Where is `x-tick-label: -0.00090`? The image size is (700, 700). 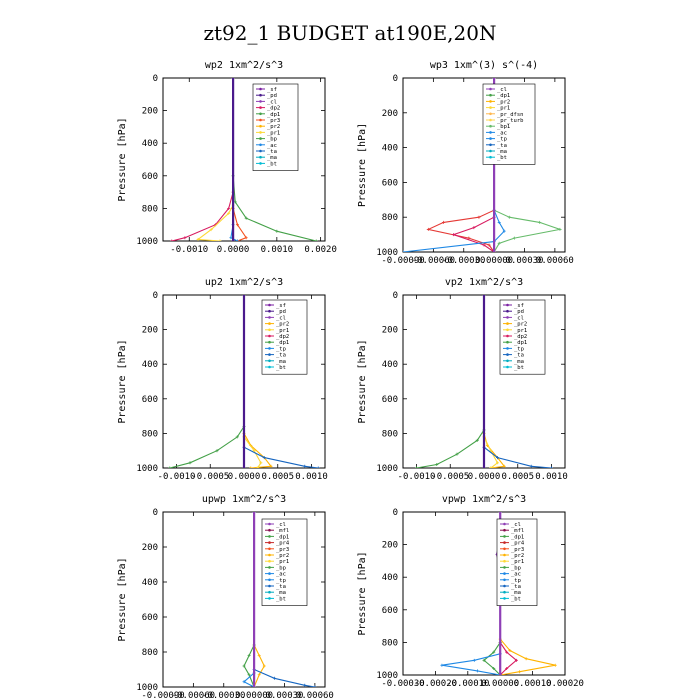
x-tick-label: -0.00090 is located at coordinates (402, 261).